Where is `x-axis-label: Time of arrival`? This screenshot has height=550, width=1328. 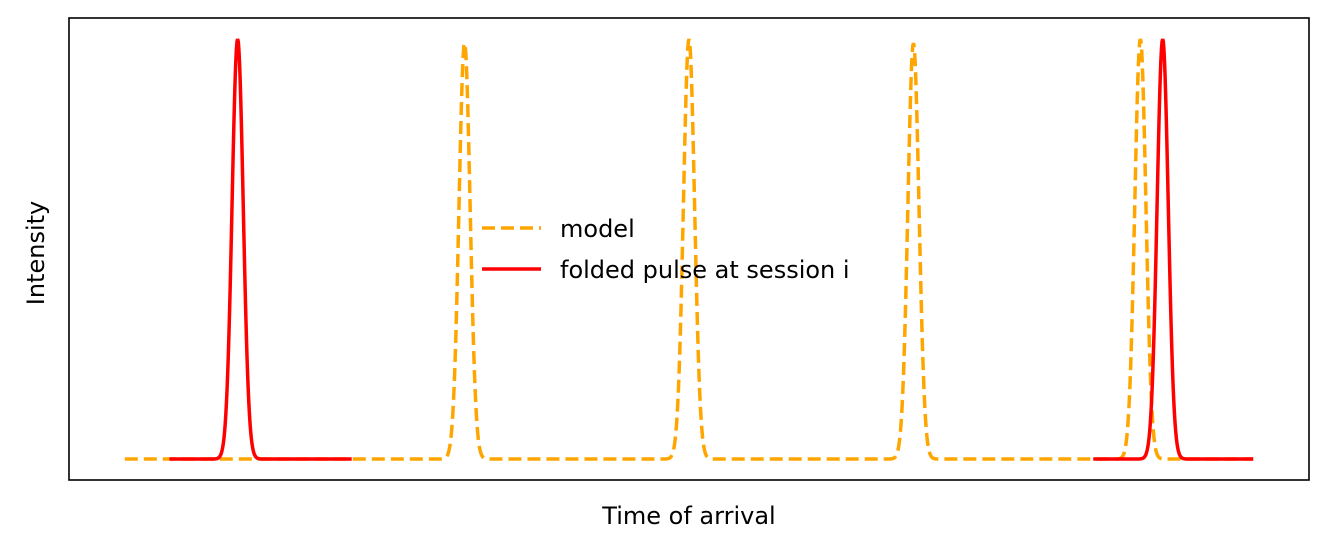 x-axis-label: Time of arrival is located at coordinates (688, 516).